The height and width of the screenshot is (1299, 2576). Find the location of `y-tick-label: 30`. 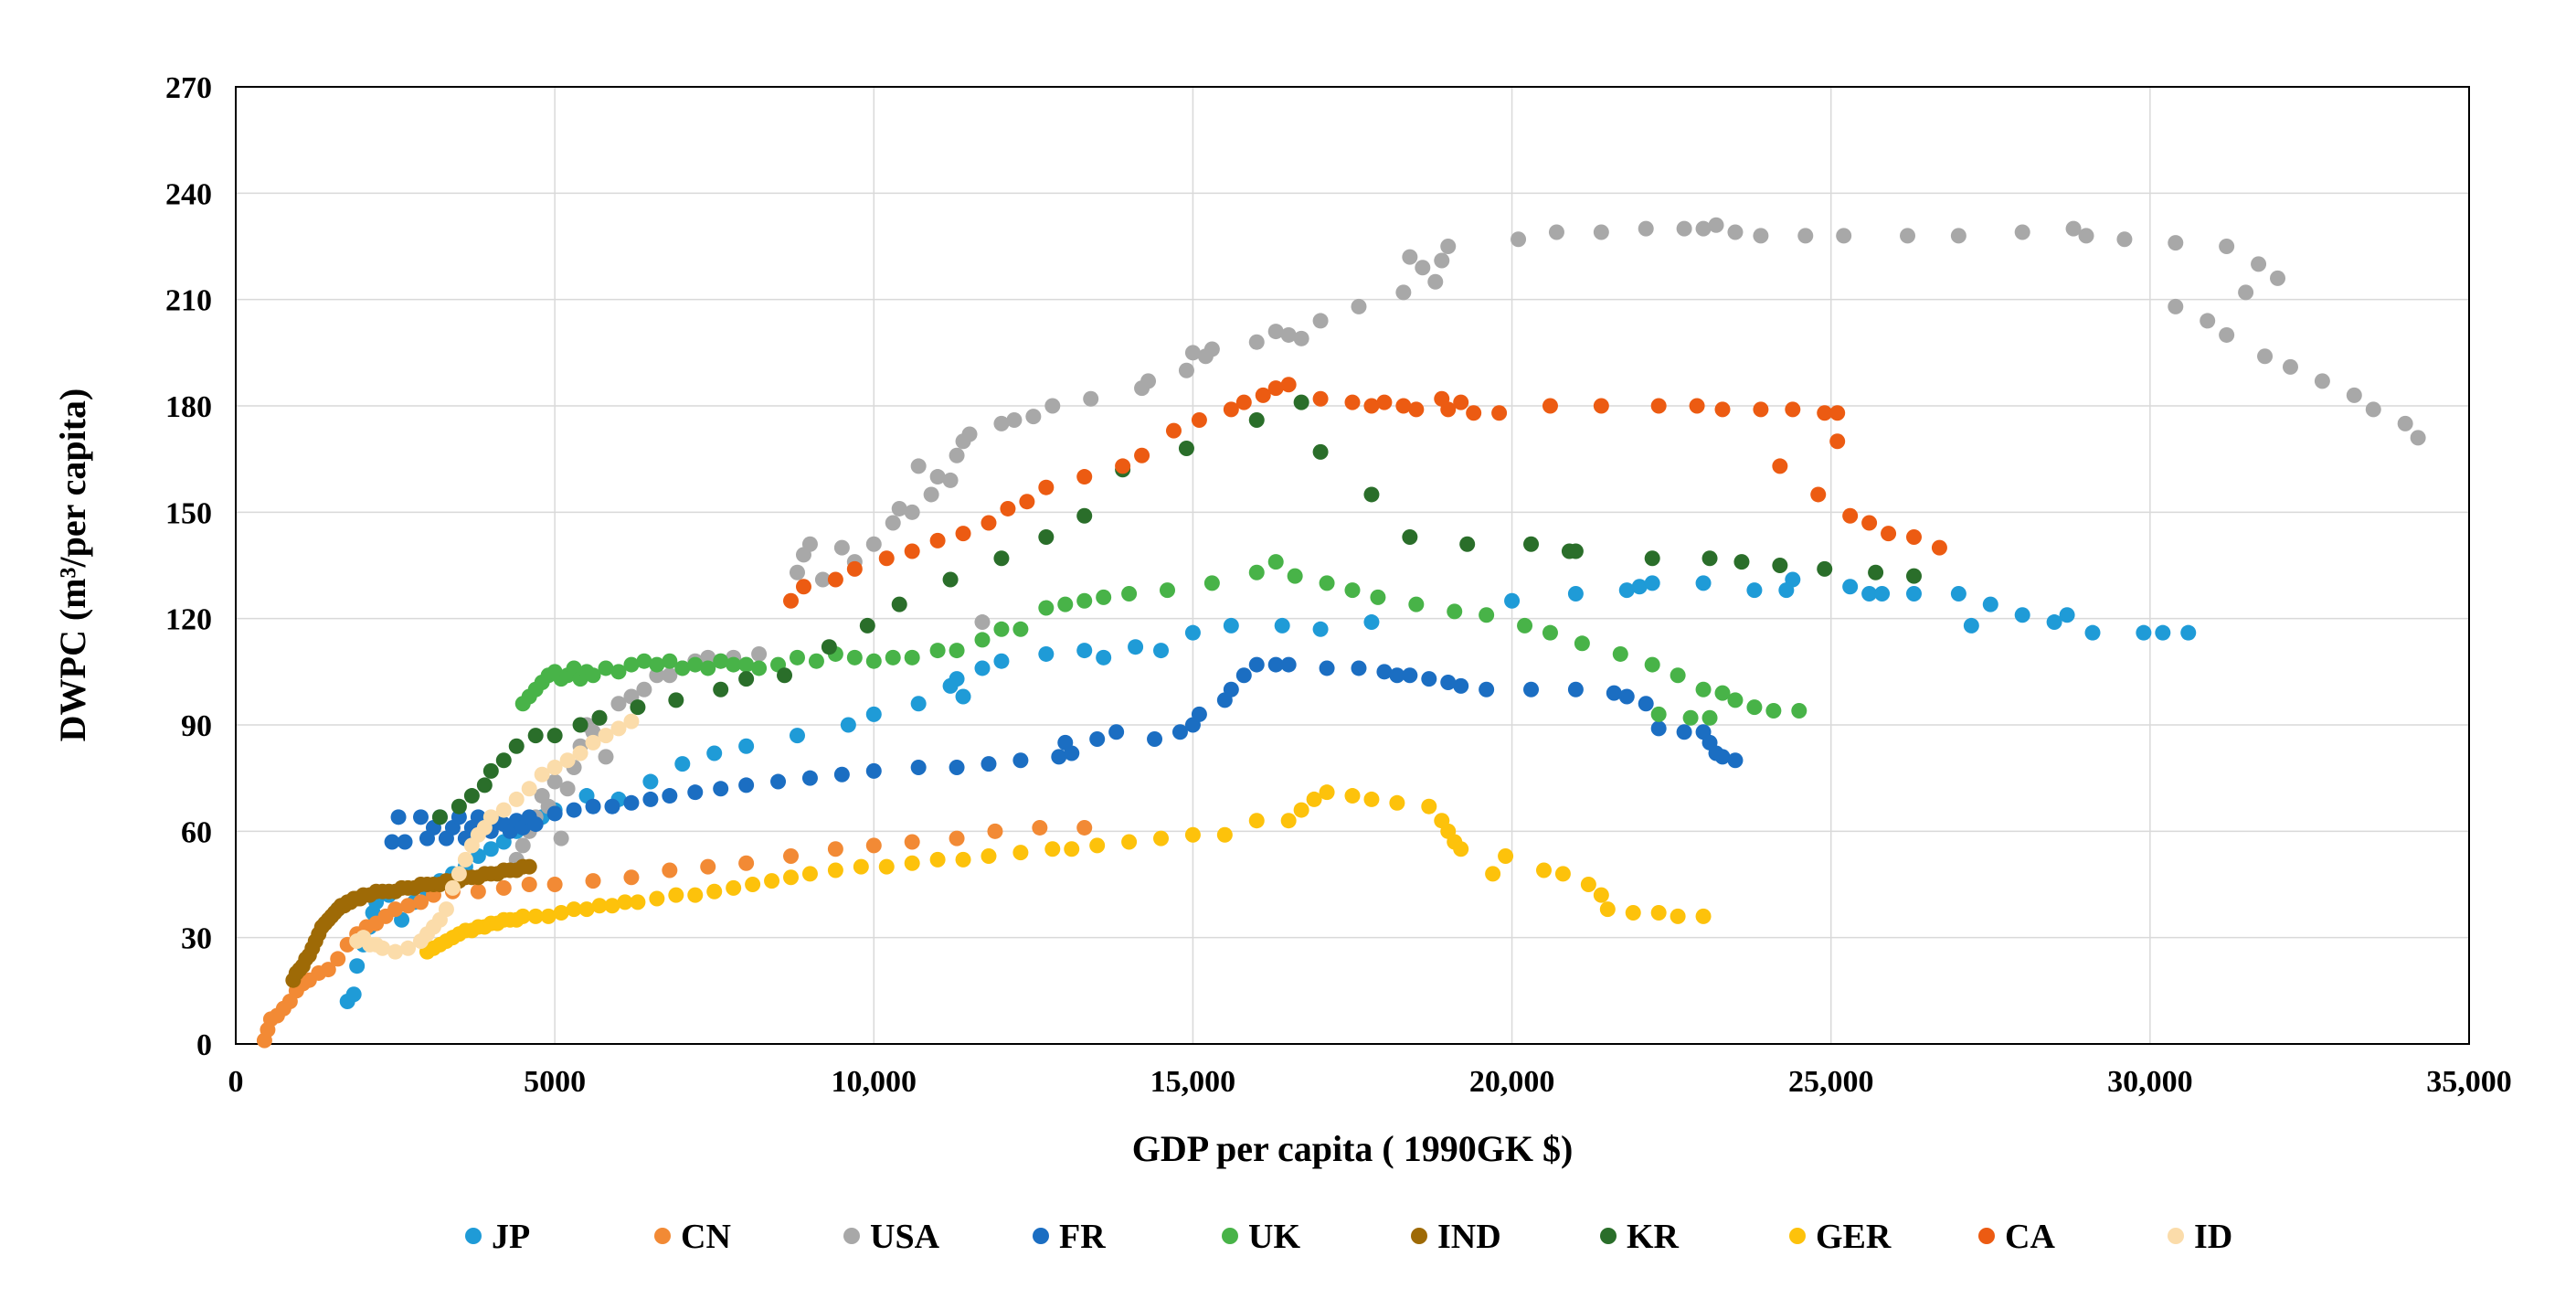

y-tick-label: 30 is located at coordinates (196, 939).